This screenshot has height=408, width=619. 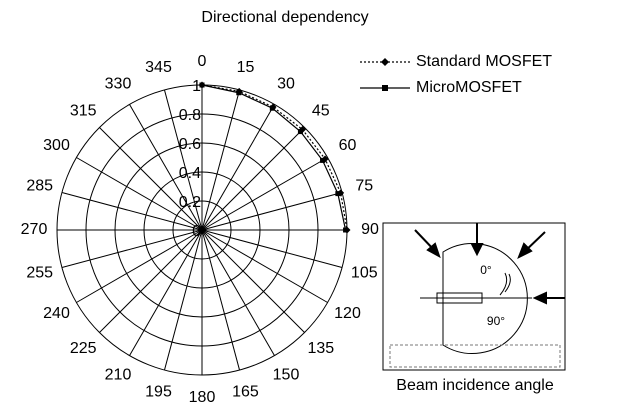 I want to click on angle-tick-label: 345, so click(x=158, y=67).